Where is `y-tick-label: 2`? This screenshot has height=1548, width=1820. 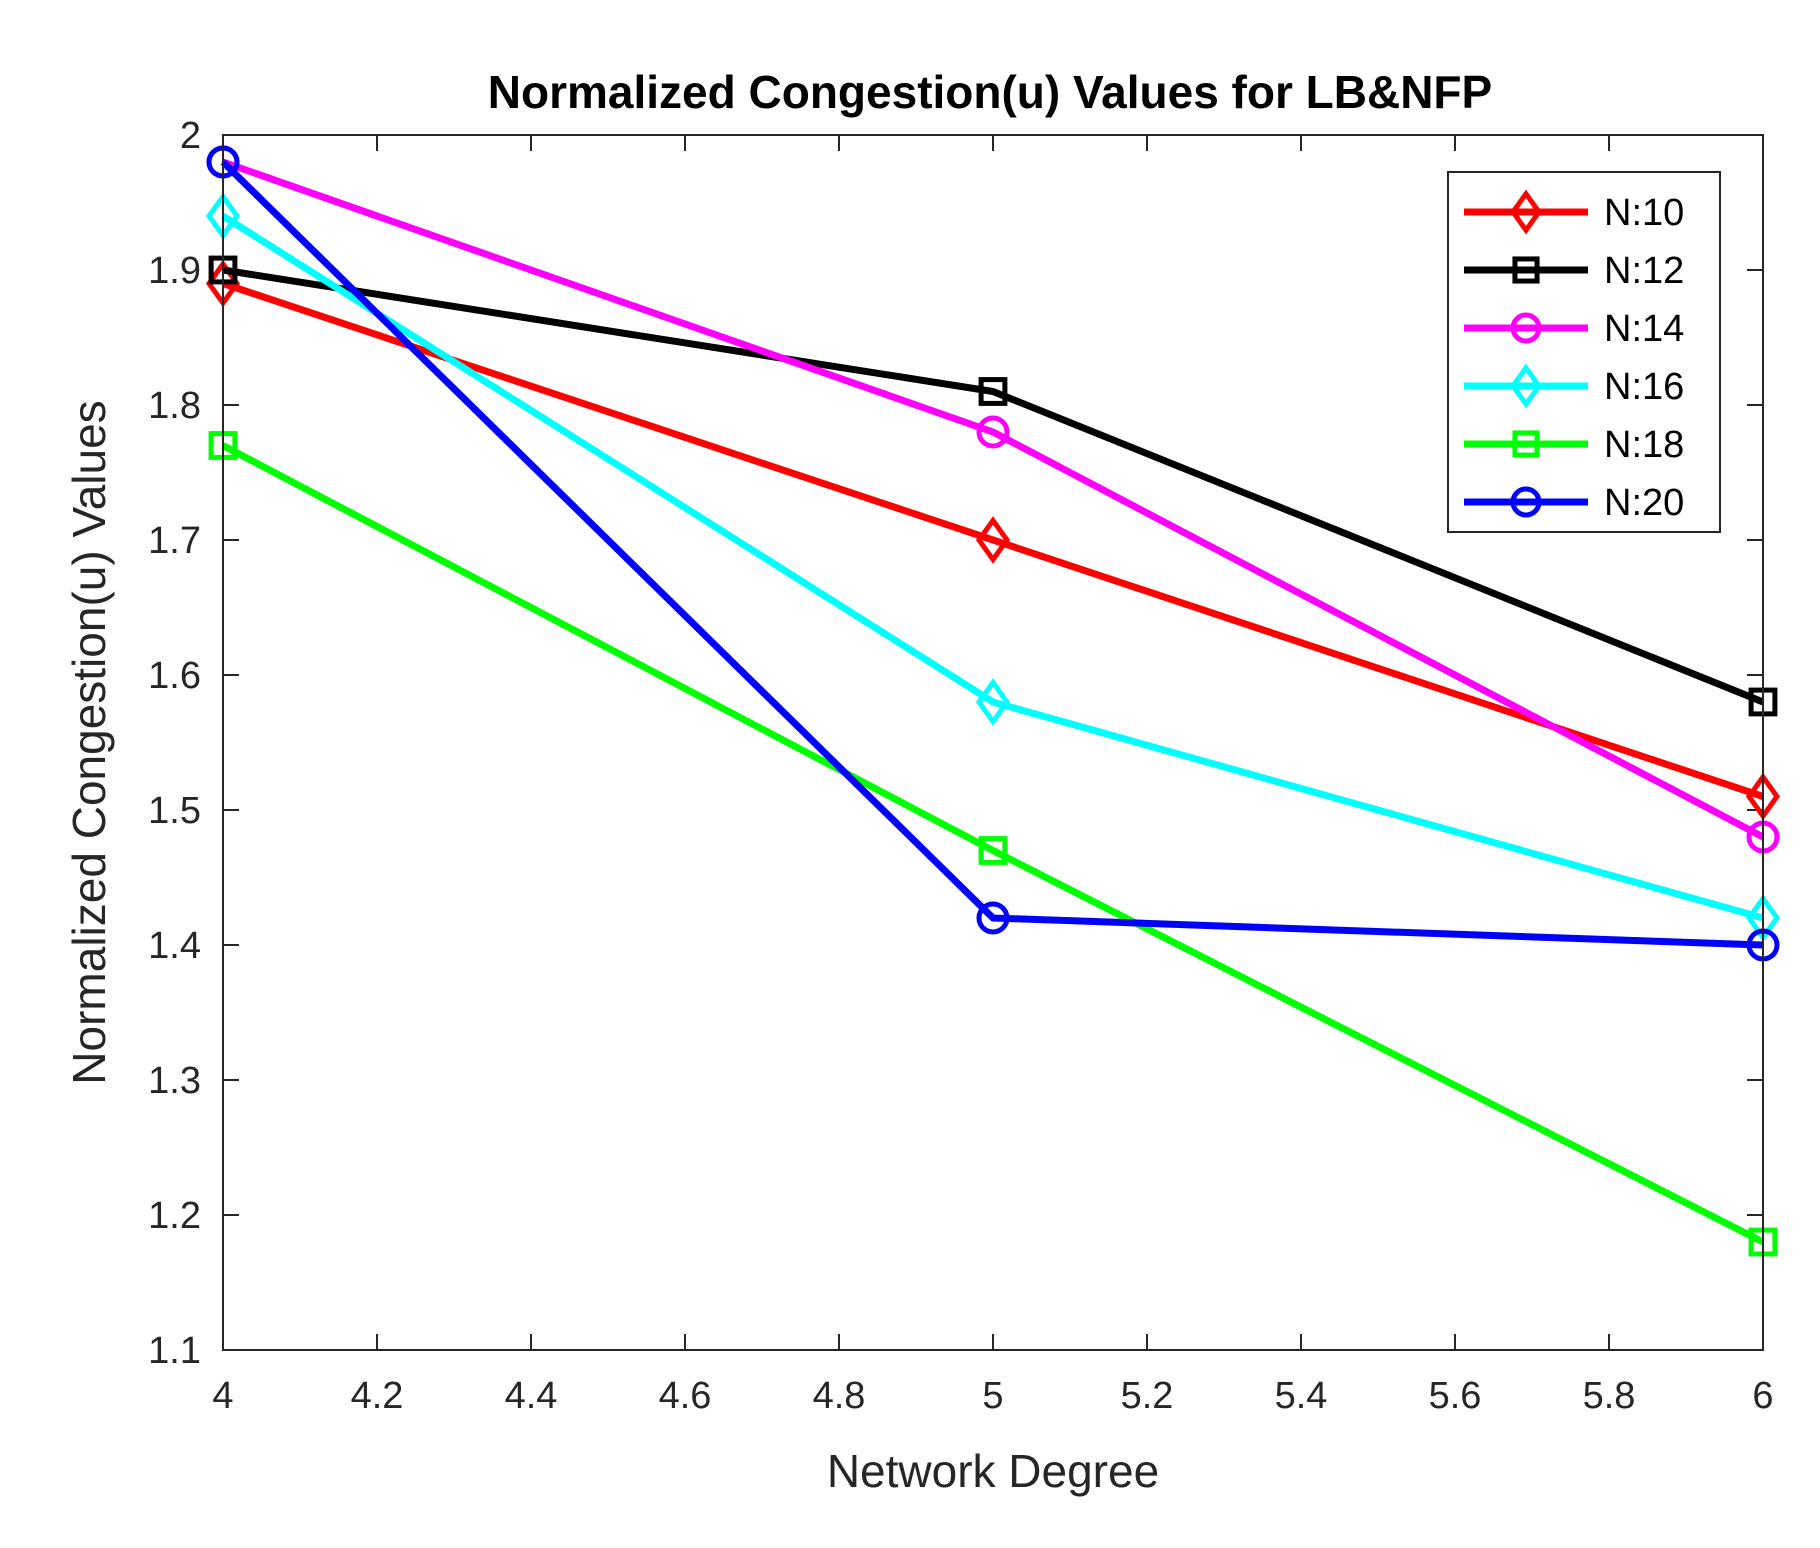
y-tick-label: 2 is located at coordinates (190, 136).